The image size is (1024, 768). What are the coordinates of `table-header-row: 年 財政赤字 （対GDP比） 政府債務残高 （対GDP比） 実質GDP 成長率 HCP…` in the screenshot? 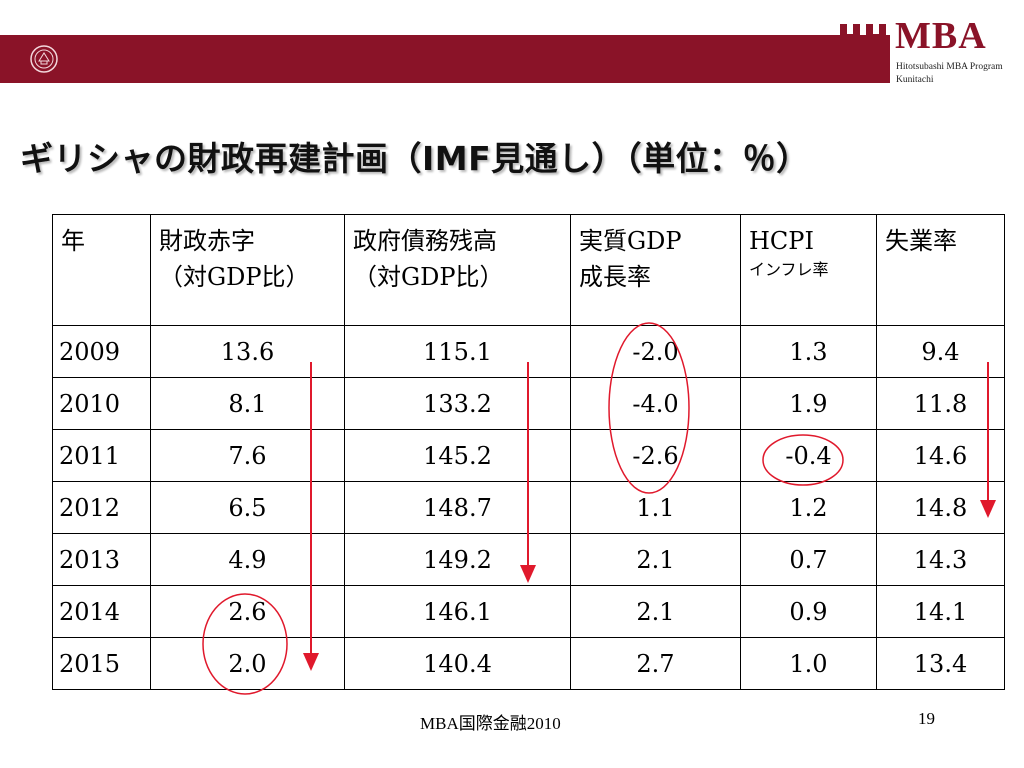 It's located at (528, 270).